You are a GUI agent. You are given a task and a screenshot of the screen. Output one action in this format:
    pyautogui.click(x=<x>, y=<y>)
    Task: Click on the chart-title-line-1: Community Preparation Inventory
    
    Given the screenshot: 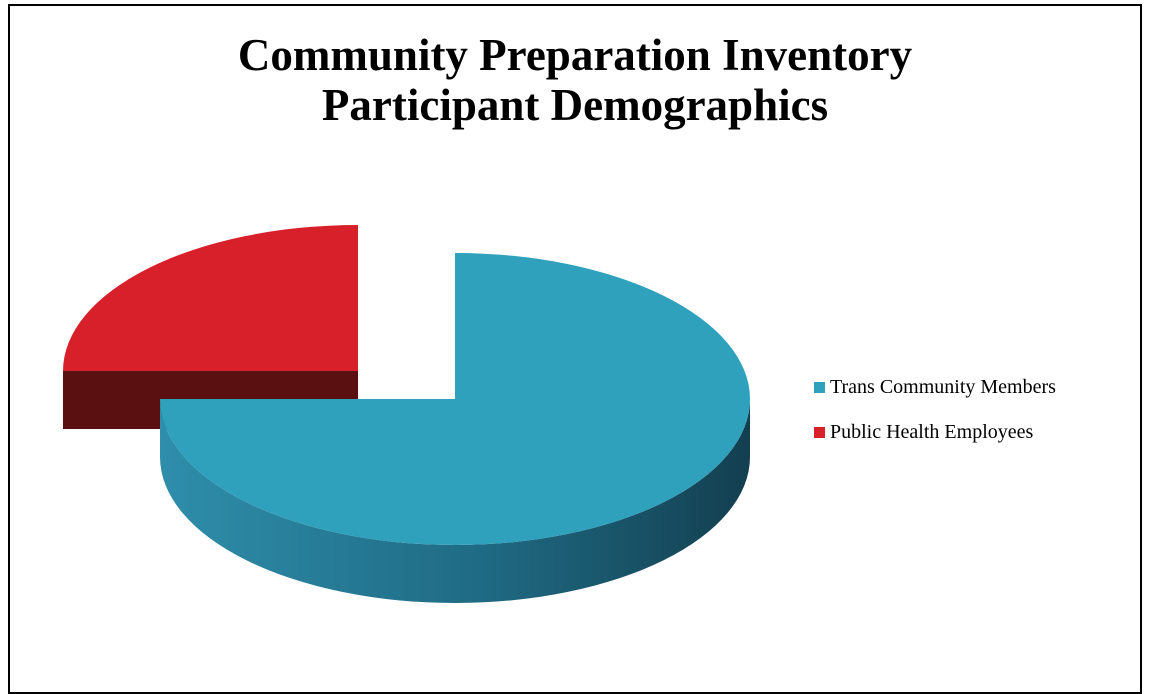 What is the action you would take?
    pyautogui.click(x=575, y=55)
    